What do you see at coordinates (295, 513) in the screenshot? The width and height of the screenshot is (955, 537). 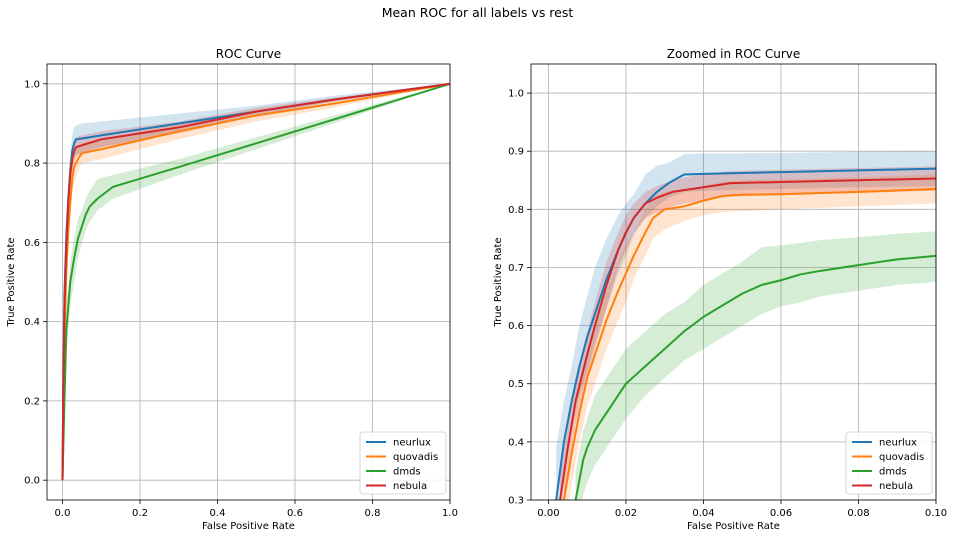 I see `x-tick-label: 0.6` at bounding box center [295, 513].